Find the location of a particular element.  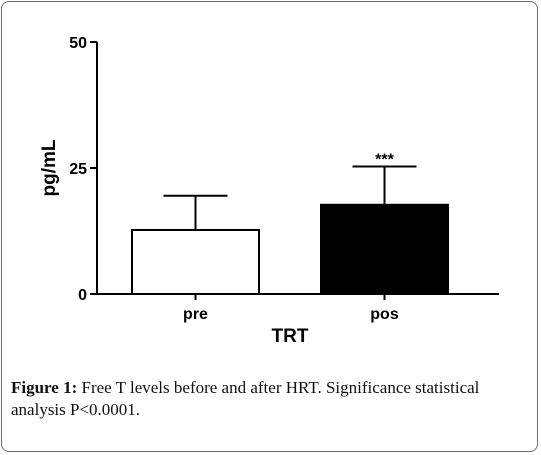

y-axis-label: pg/mL is located at coordinates (49, 167).